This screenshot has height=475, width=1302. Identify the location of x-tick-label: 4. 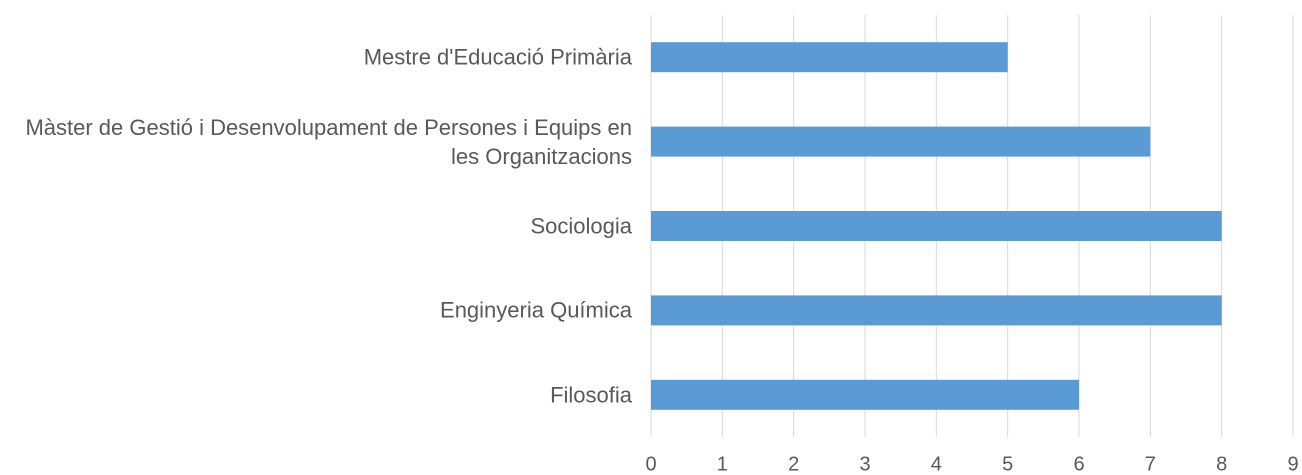
(936, 464).